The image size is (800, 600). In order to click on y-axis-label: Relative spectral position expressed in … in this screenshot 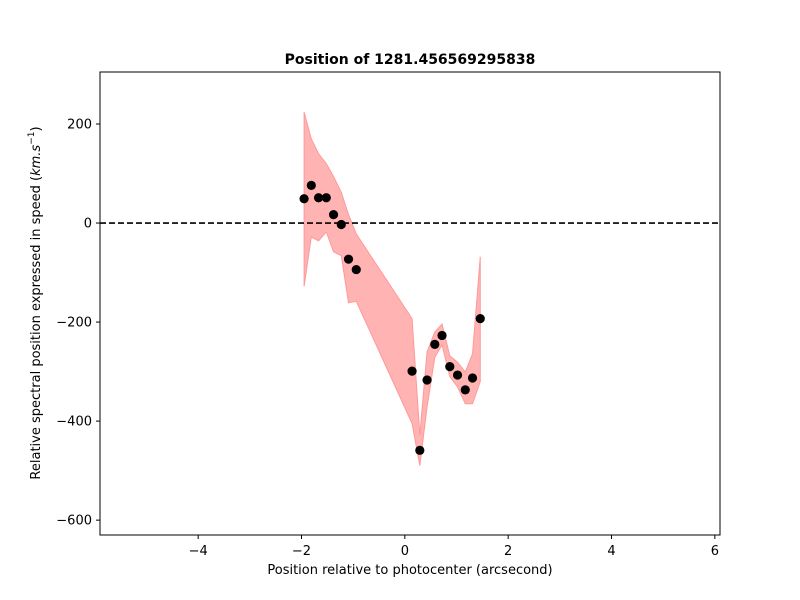, I will do `click(35, 302)`.